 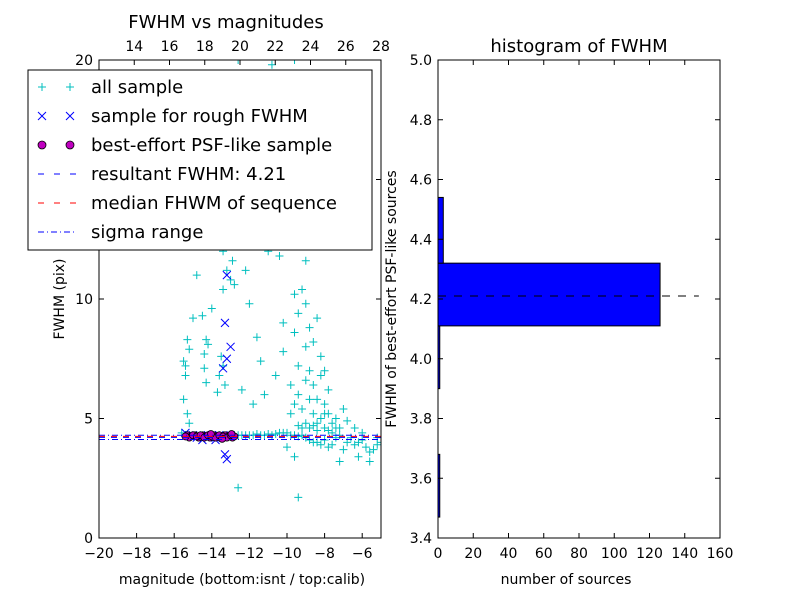 What do you see at coordinates (162, 174) in the screenshot?
I see `legend-entry-3: resultant FWHM: 4.21` at bounding box center [162, 174].